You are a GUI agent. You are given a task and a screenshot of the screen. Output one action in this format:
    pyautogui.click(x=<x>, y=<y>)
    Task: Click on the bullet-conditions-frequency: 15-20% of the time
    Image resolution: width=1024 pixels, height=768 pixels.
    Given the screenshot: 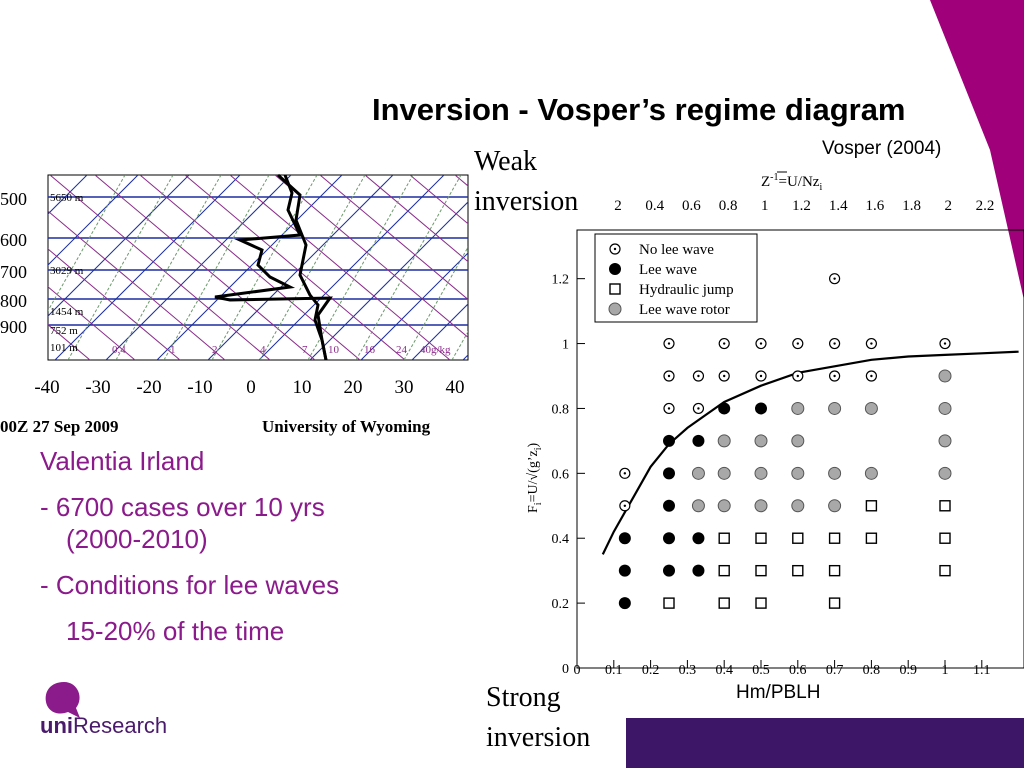 What is the action you would take?
    pyautogui.click(x=175, y=631)
    